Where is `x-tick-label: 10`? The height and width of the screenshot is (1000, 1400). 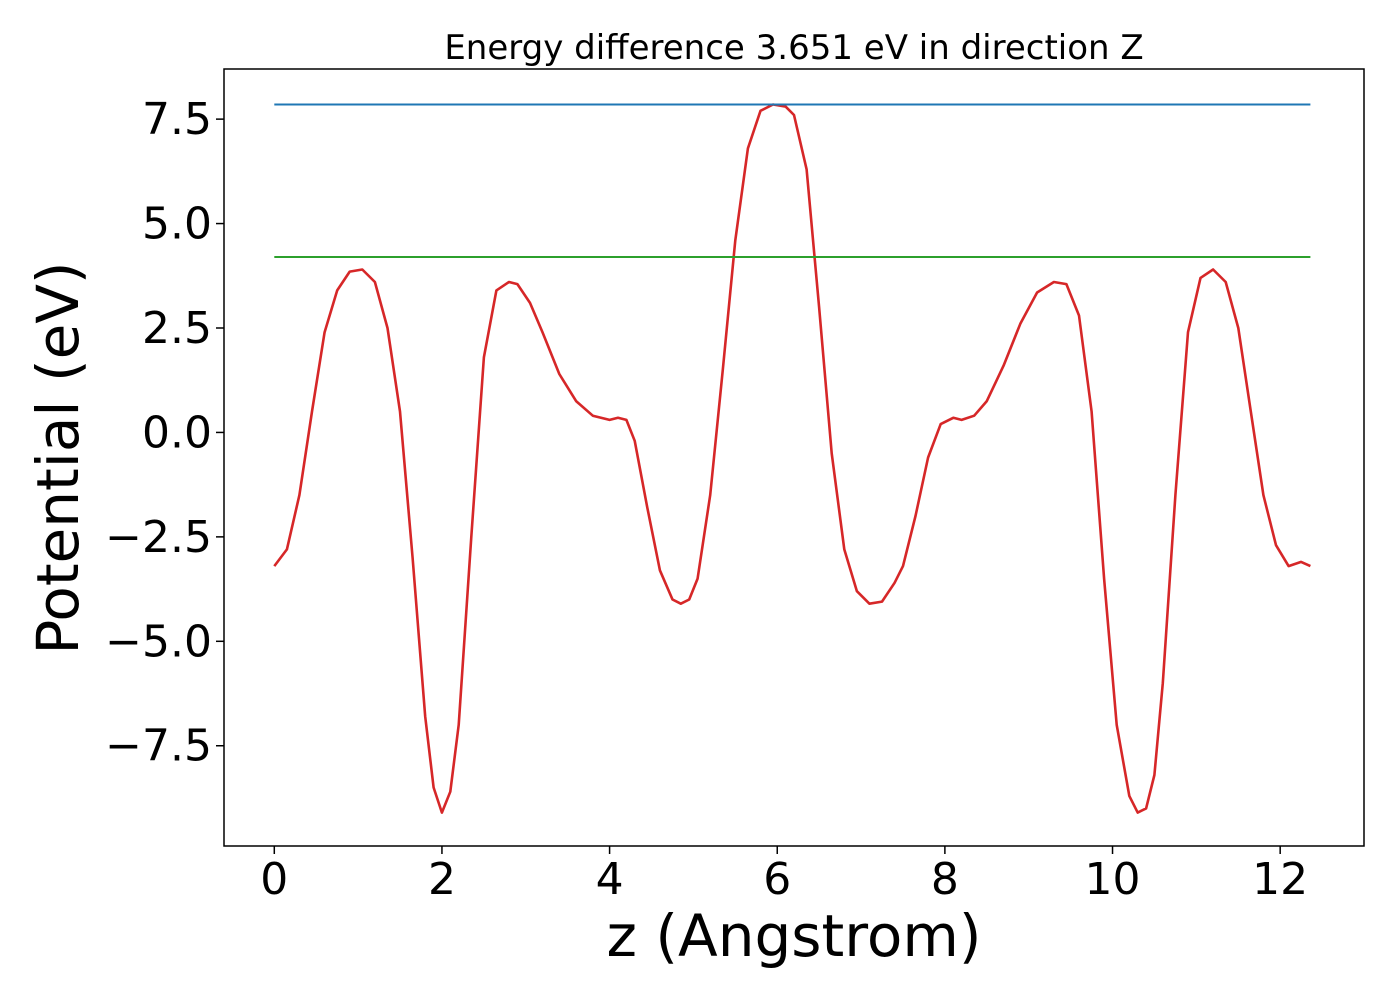 x-tick-label: 10 is located at coordinates (1113, 879).